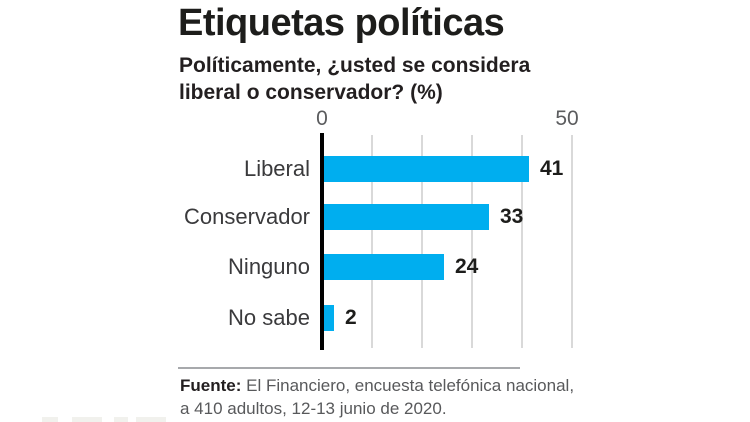  What do you see at coordinates (384, 267) in the screenshot?
I see `bar-ninguno` at bounding box center [384, 267].